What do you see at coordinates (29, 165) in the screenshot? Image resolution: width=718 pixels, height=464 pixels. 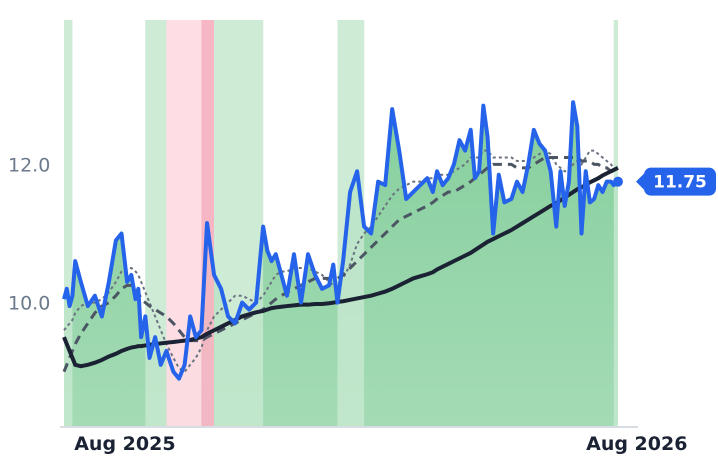 I see `y-tick-label: 12.0` at bounding box center [29, 165].